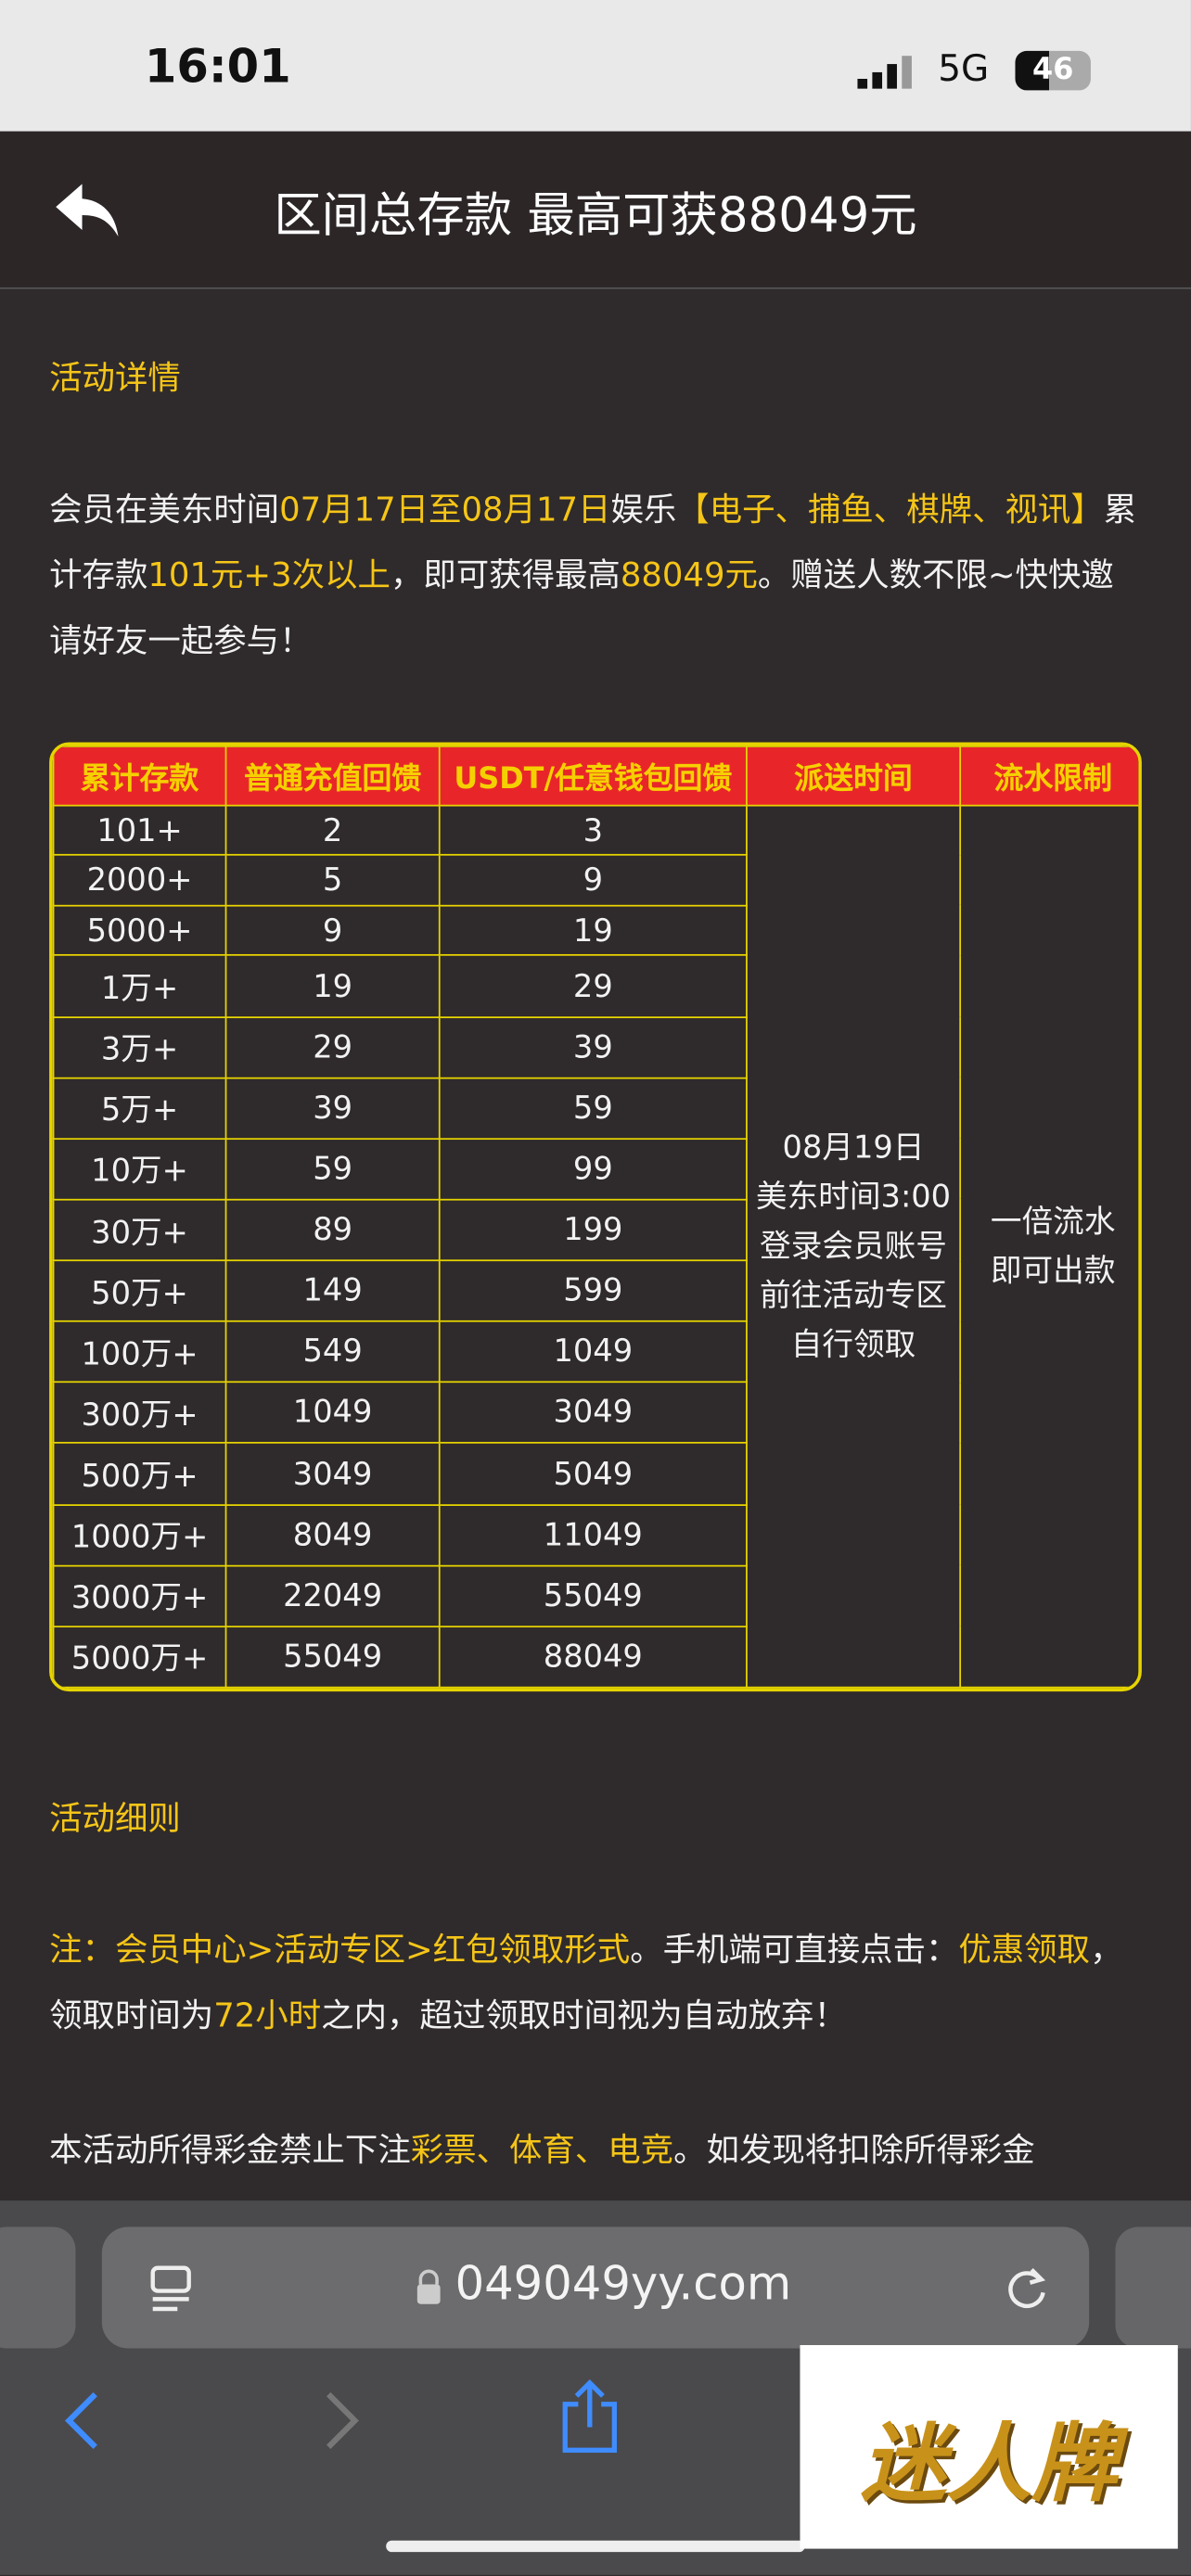  I want to click on table-cell: 59, so click(593, 1109).